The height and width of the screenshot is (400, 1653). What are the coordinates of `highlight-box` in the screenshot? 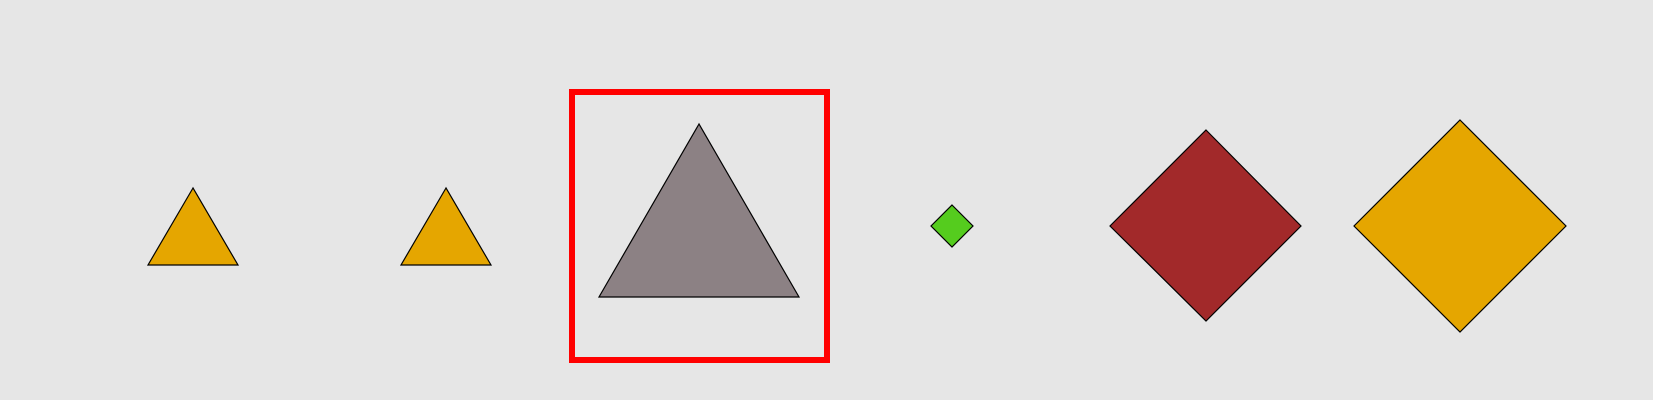 It's located at (699, 226).